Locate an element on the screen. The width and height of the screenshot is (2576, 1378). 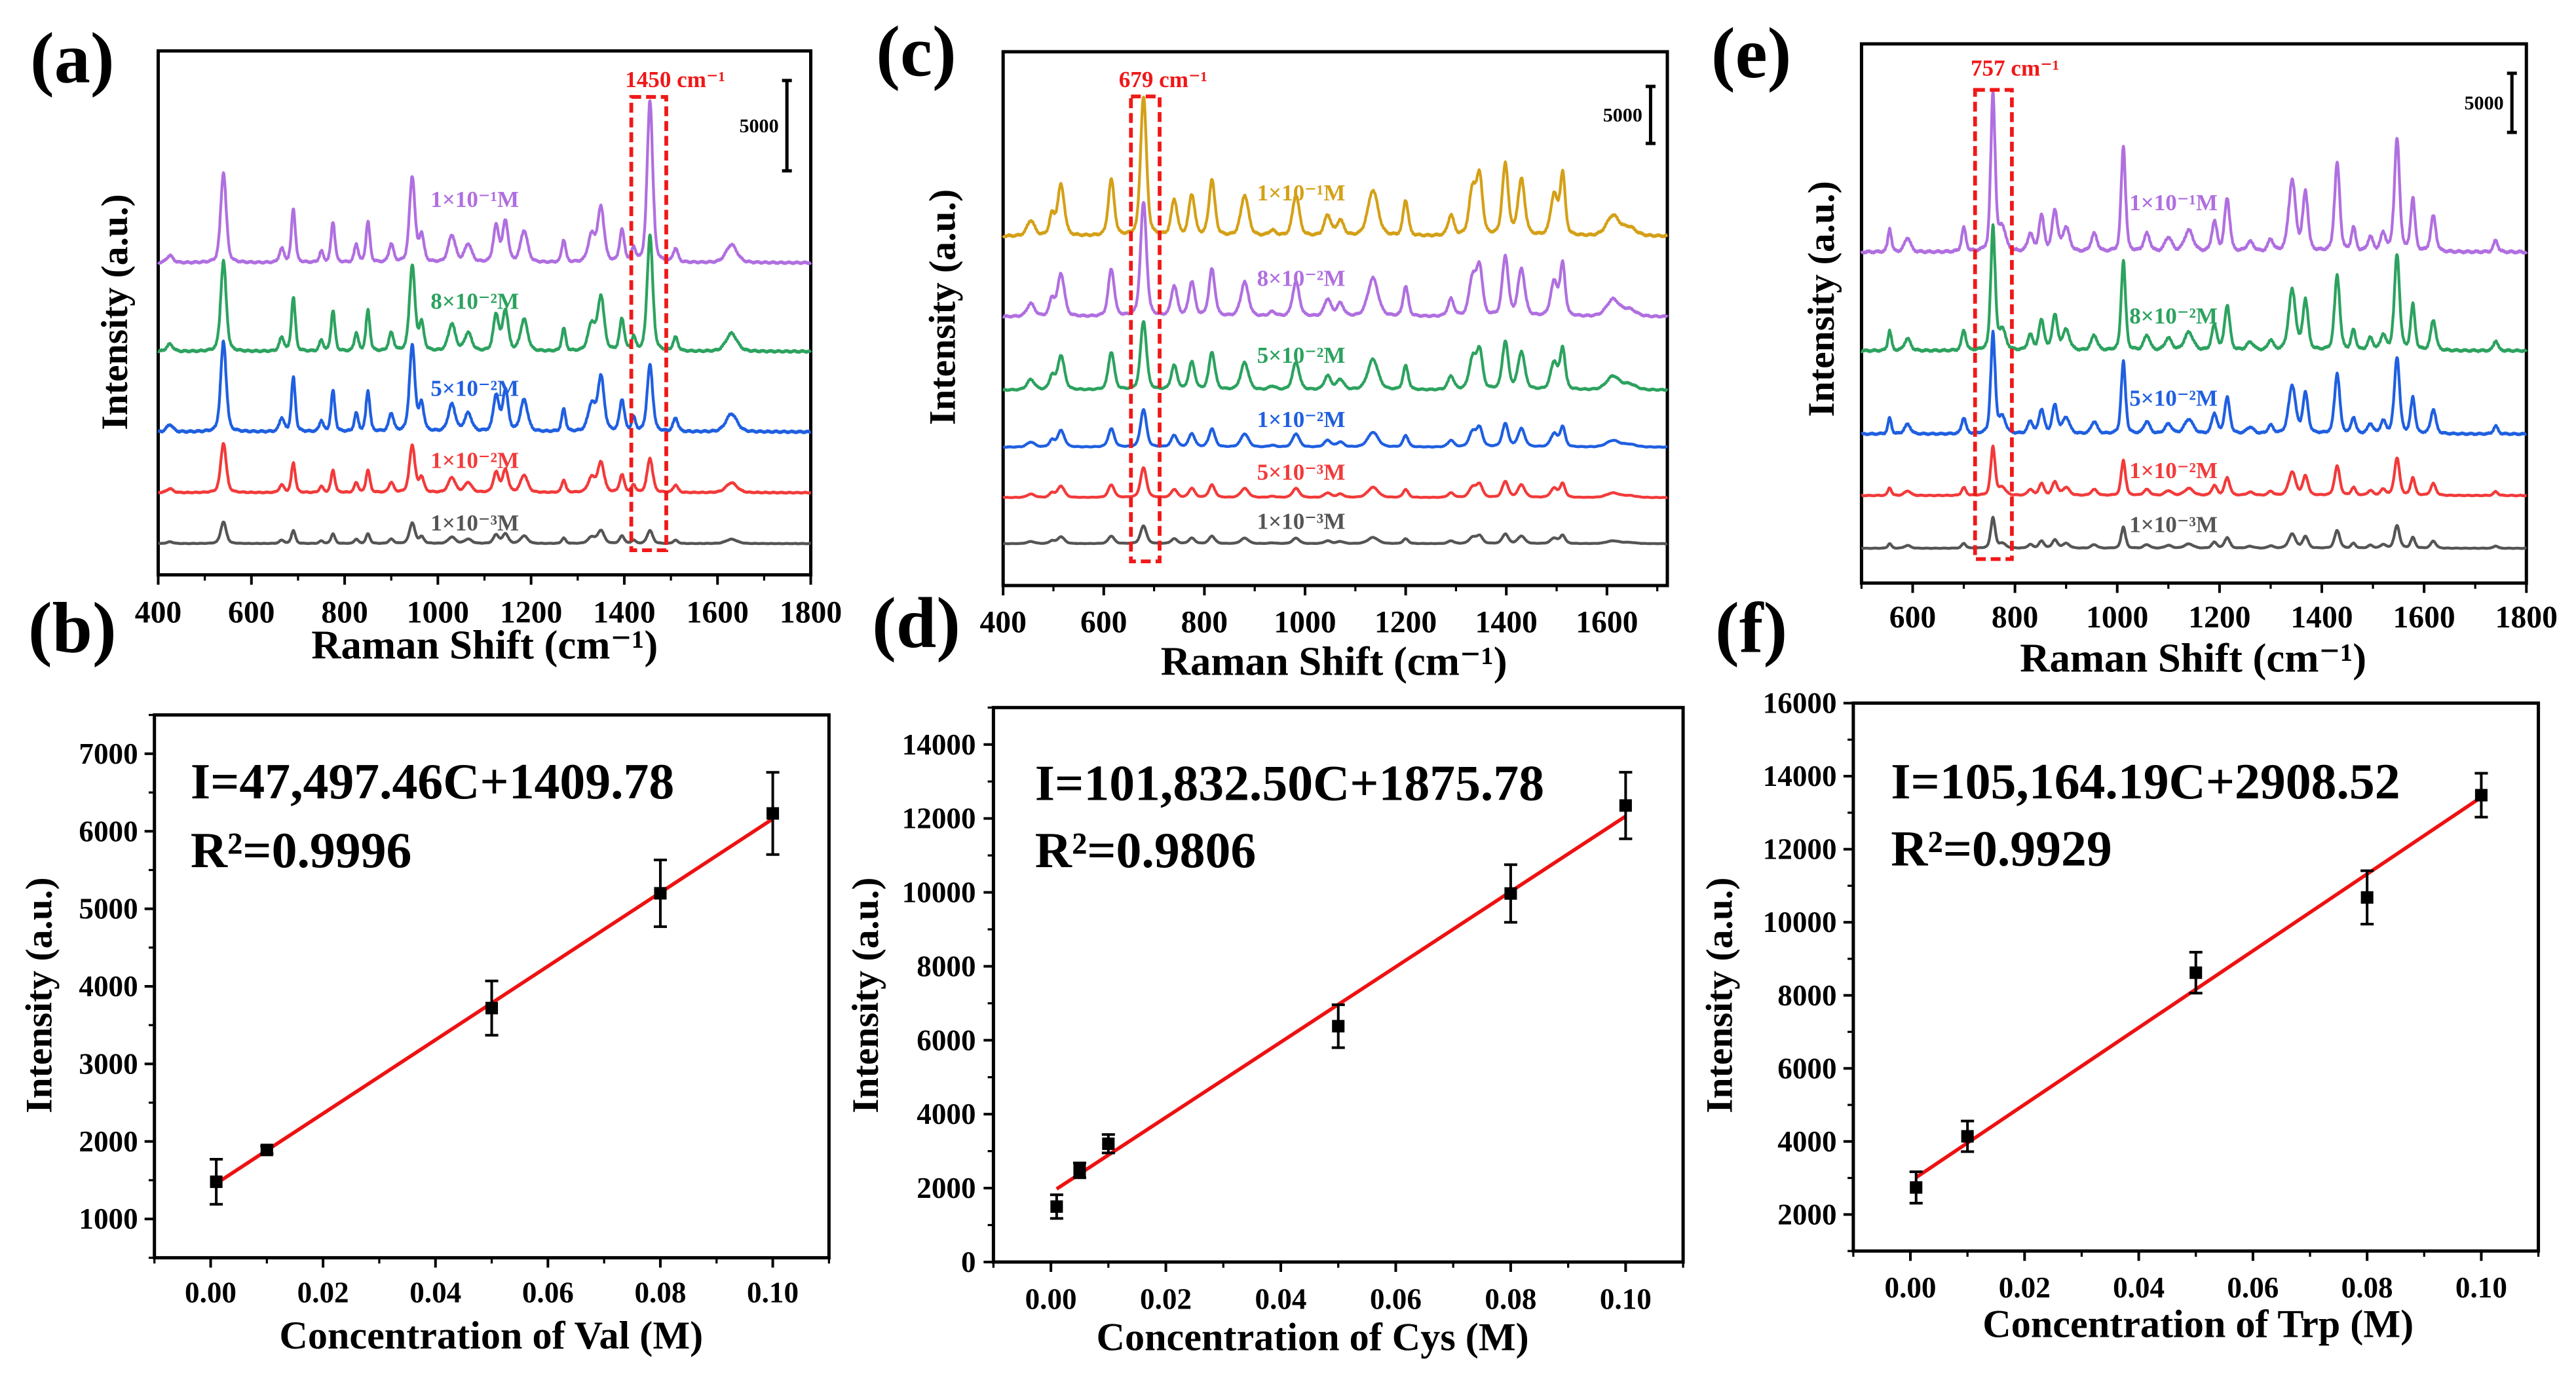
r-squared: R²=0.9996 is located at coordinates (301, 850).